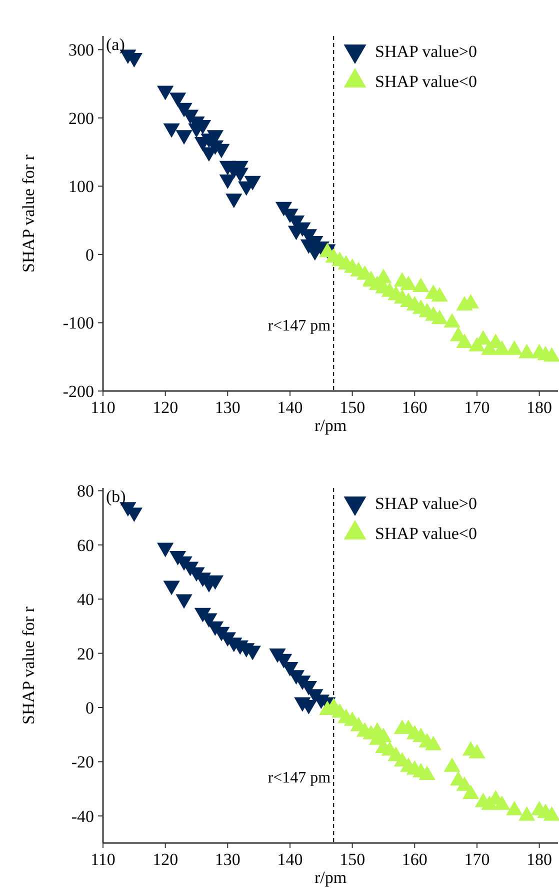 Image resolution: width=559 pixels, height=893 pixels. Describe the element at coordinates (81, 118) in the screenshot. I see `y-tick-label: 200` at that location.